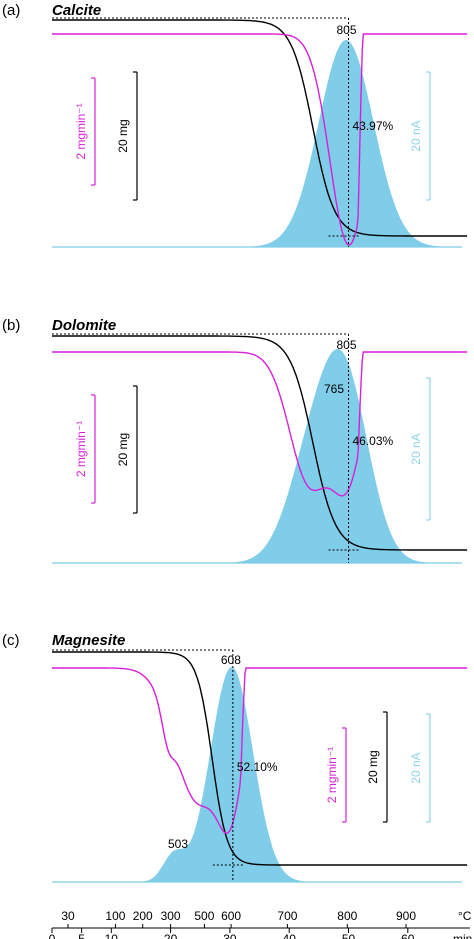 This screenshot has width=474, height=939. Describe the element at coordinates (334, 389) in the screenshot. I see `shoulder-peak-label: 765` at that location.